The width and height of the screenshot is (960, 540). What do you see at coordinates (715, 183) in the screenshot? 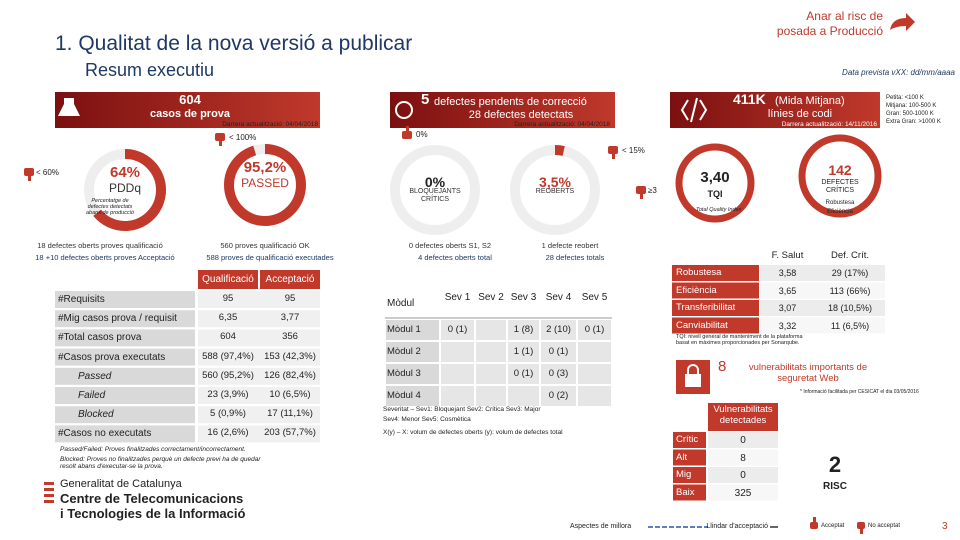
I see `tqi-ring` at bounding box center [715, 183].